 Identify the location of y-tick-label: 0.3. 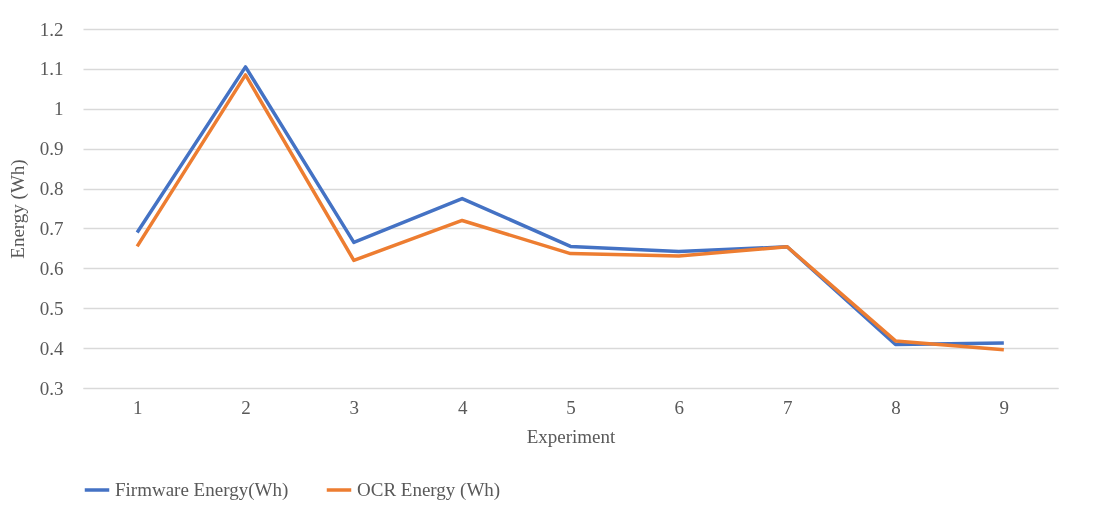
(51, 388).